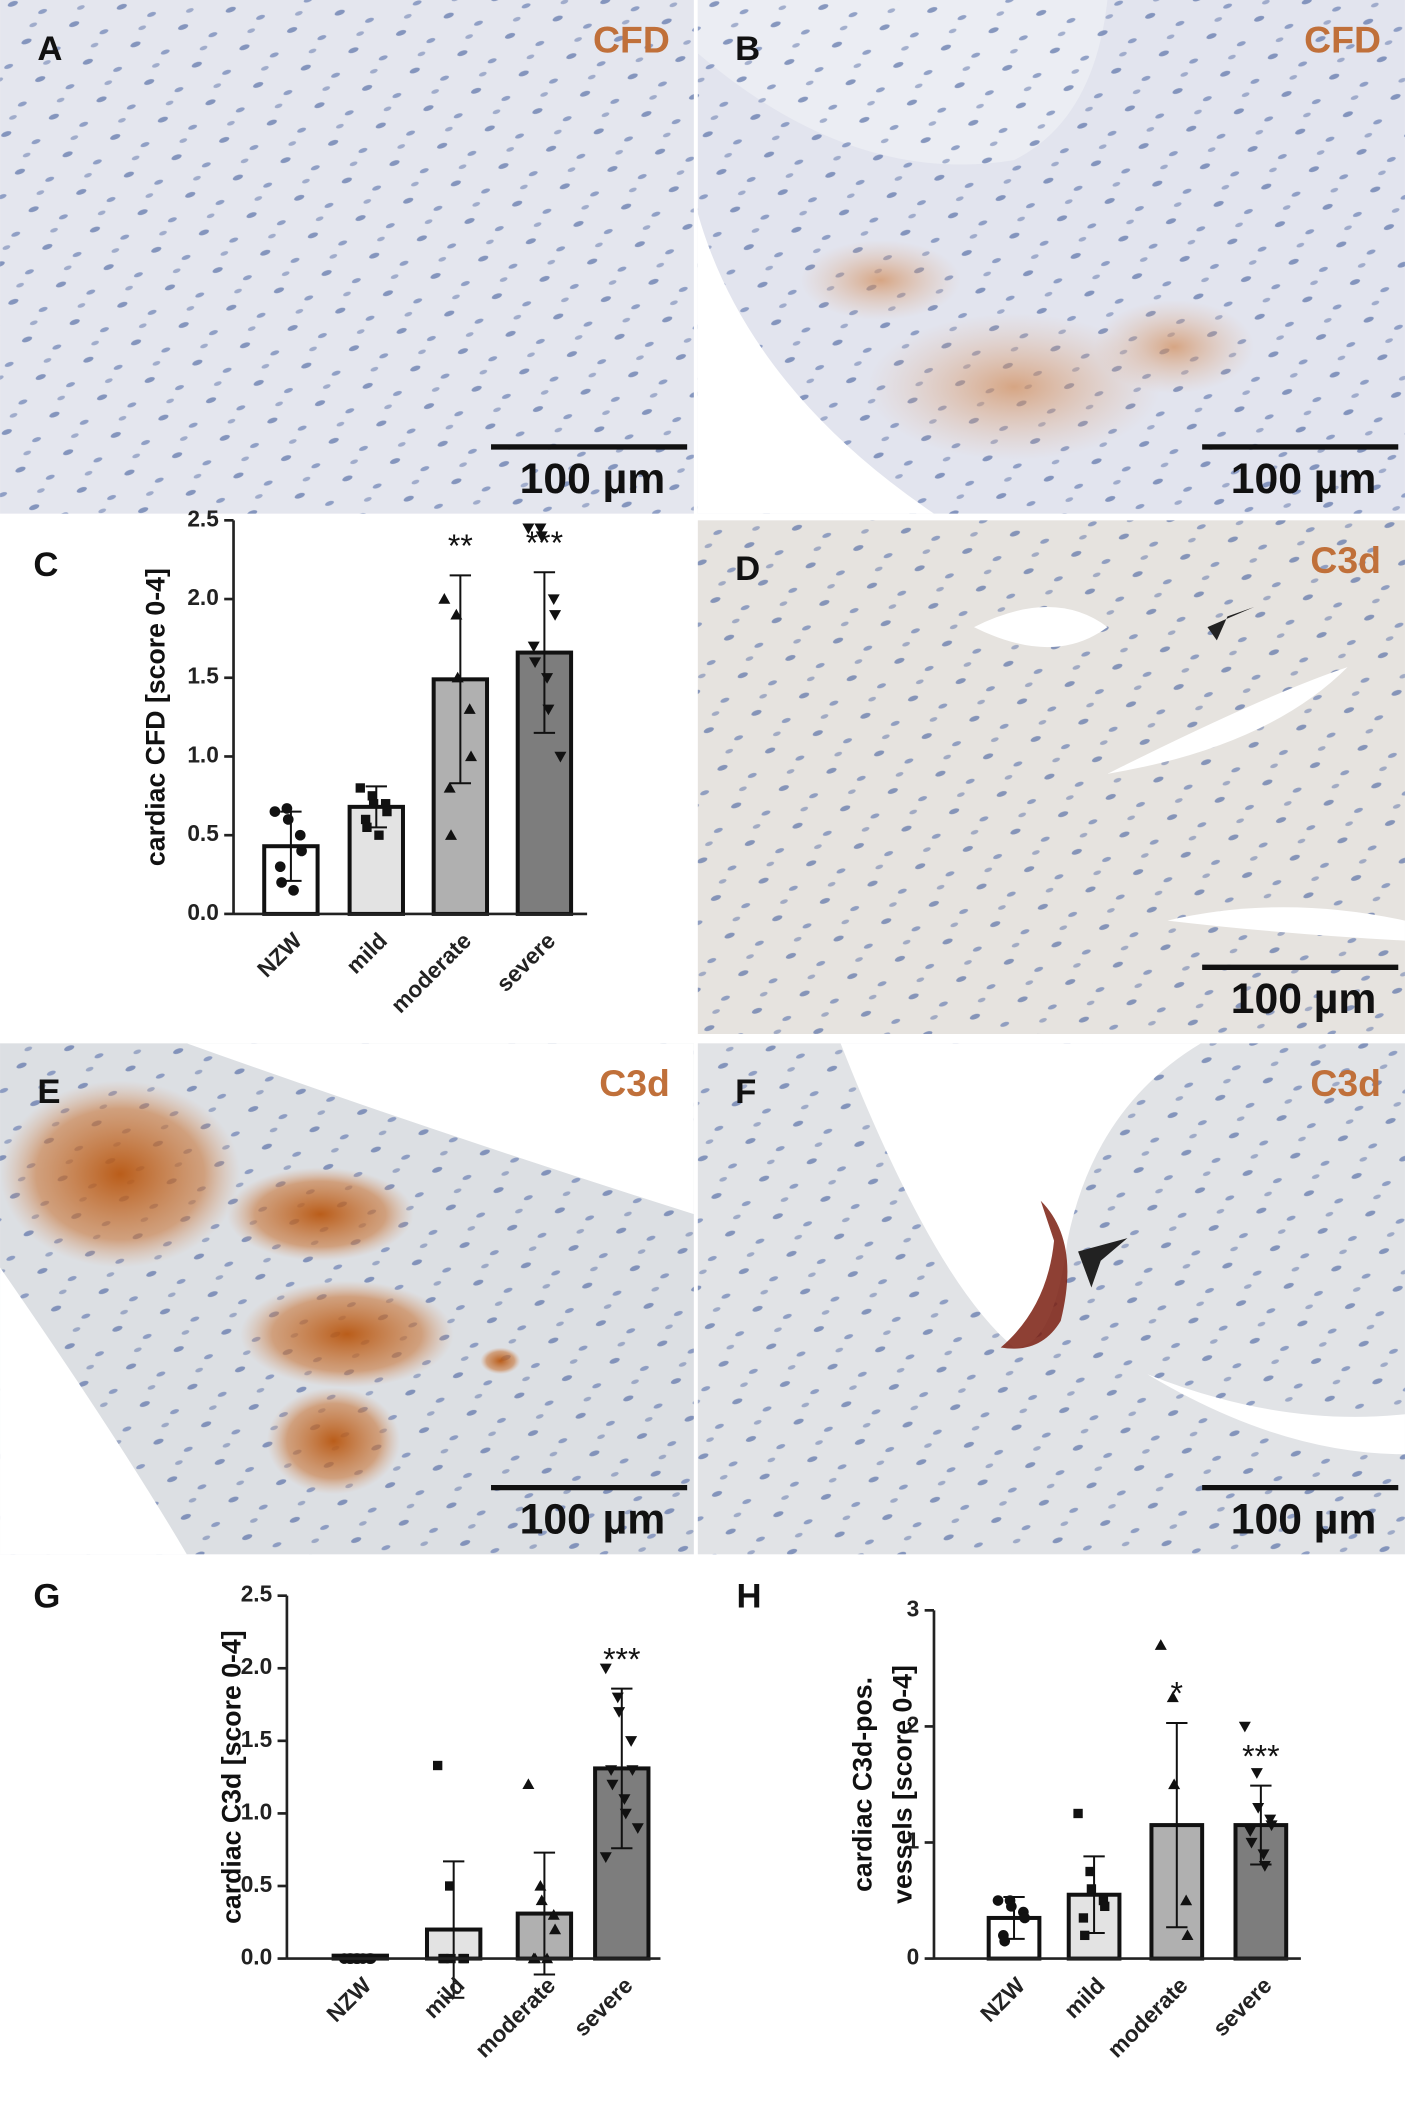 Image resolution: width=1405 pixels, height=2108 pixels. Describe the element at coordinates (745, 1092) in the screenshot. I see `panel-letter: F` at that location.